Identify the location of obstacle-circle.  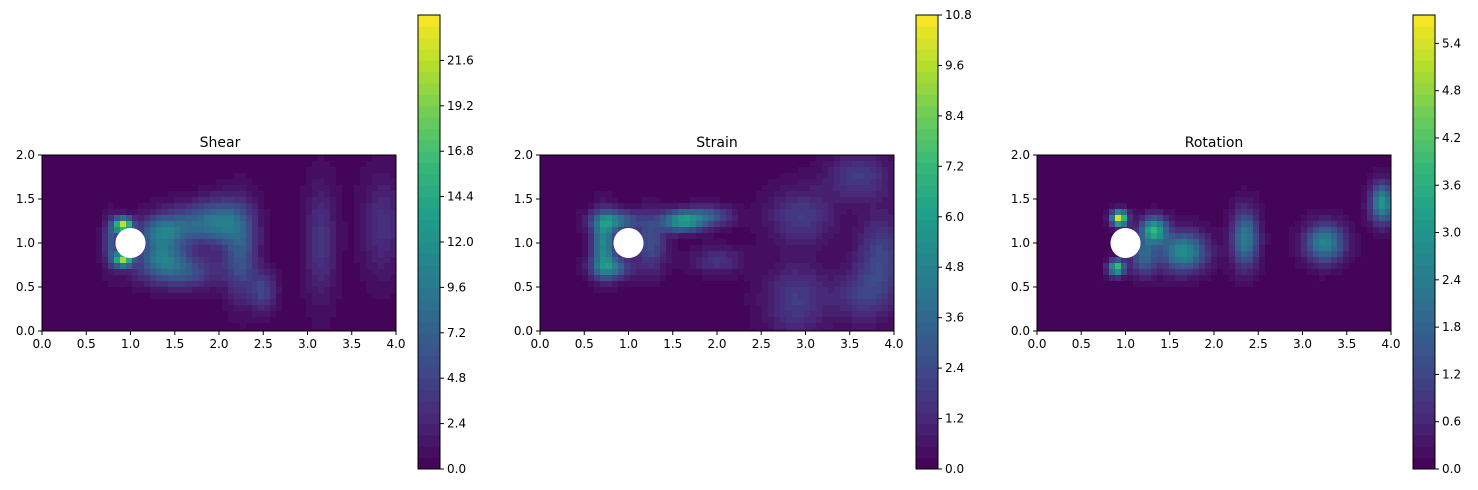
(628, 243).